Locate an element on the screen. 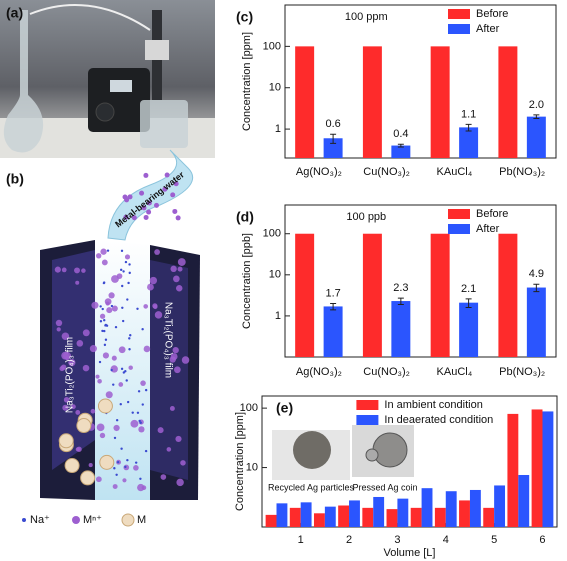 Image resolution: width=567 pixels, height=561 pixels. legend-label: Na⁺ is located at coordinates (40, 520).